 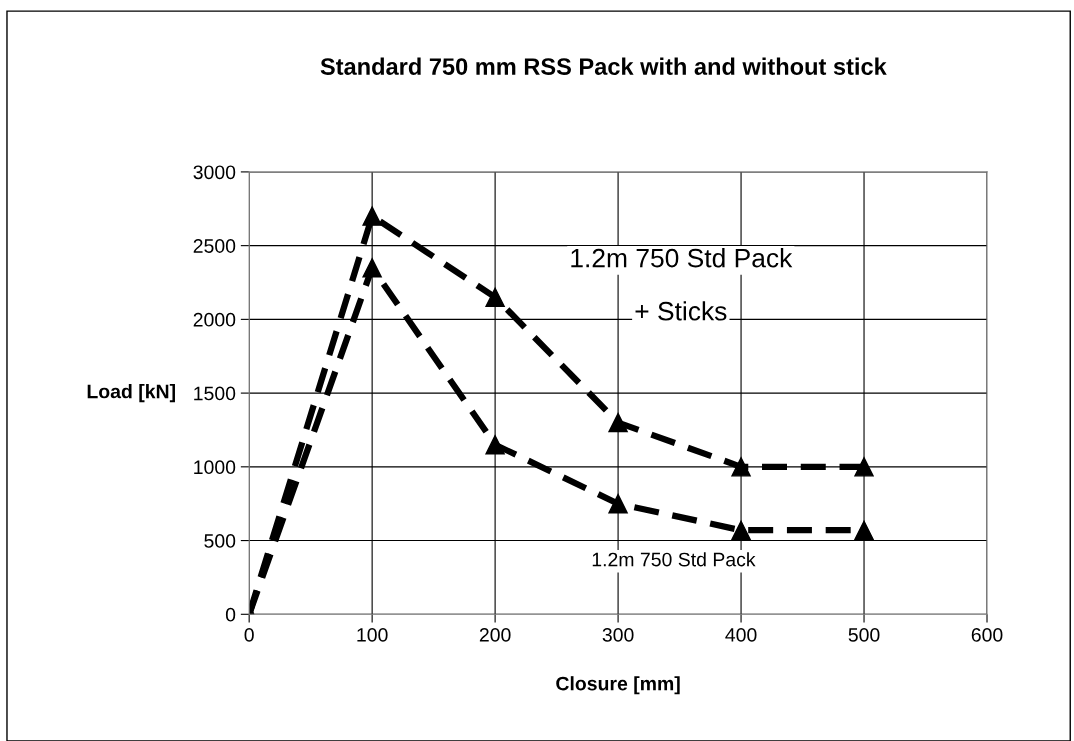 What do you see at coordinates (214, 246) in the screenshot?
I see `y-tick-label: 2500` at bounding box center [214, 246].